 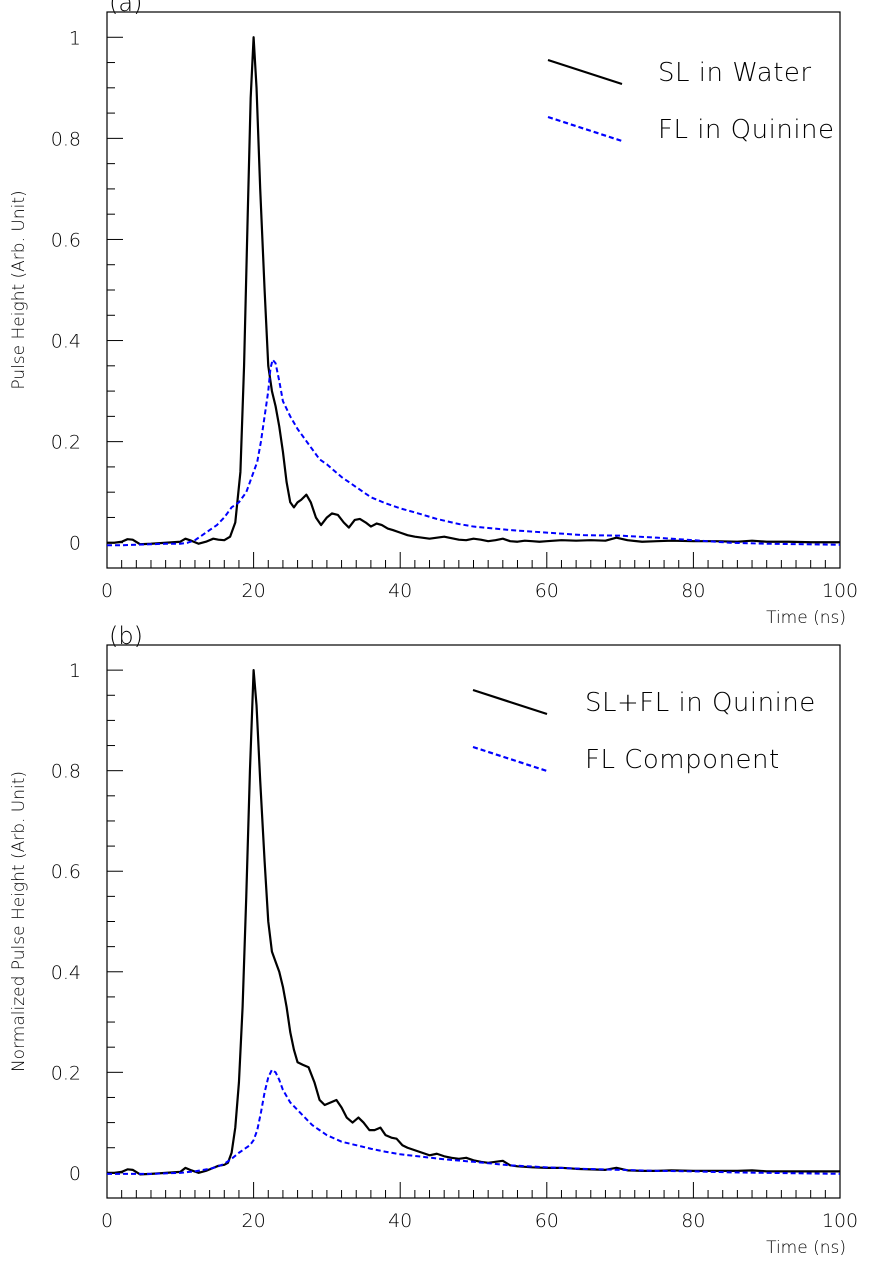 I want to click on panel-label: (b), so click(x=126, y=636).